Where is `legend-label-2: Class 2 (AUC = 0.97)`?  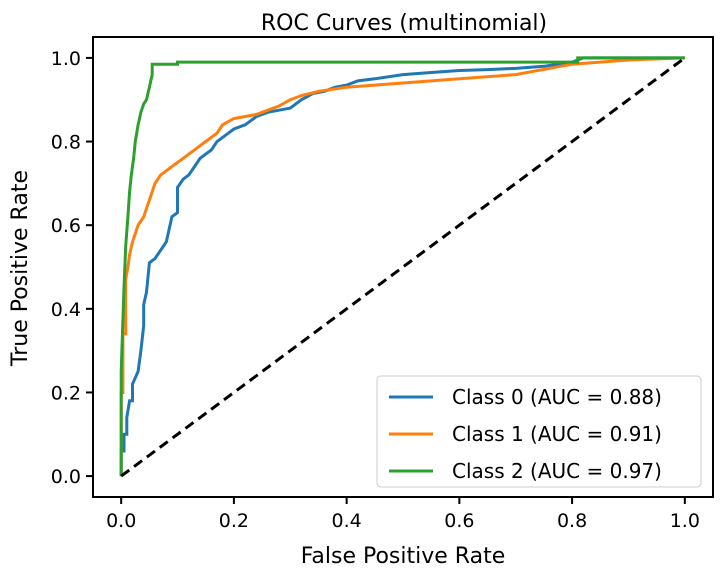
legend-label-2: Class 2 (AUC = 0.97) is located at coordinates (557, 471).